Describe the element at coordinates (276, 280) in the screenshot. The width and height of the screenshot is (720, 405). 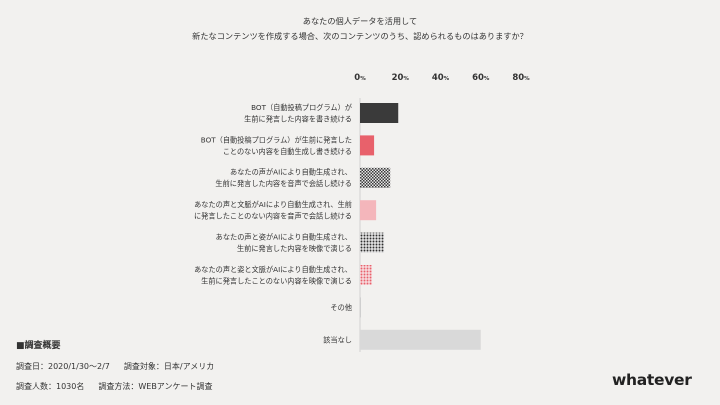
I see `category-label: 生前に発言したことのない内容を映像で演じる` at that location.